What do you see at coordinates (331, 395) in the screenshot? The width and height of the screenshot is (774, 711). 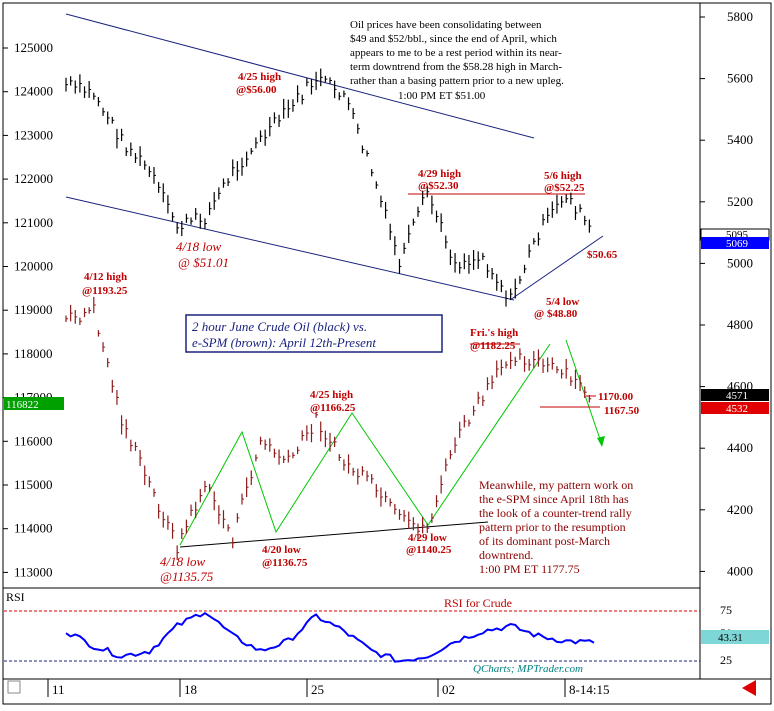 I see `annotation-spm-425: 4/25 high` at bounding box center [331, 395].